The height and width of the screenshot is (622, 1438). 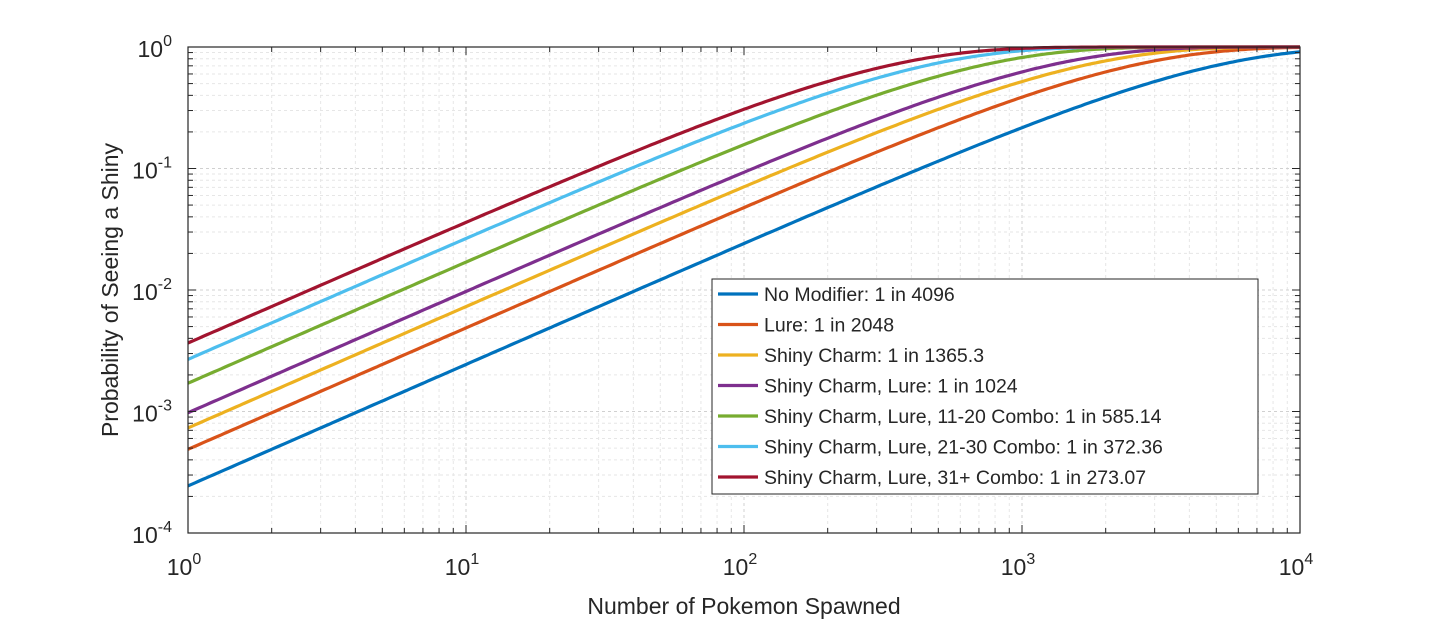 I want to click on legend-entry: Shiny Charm: 1 in 1365.3, so click(x=874, y=356).